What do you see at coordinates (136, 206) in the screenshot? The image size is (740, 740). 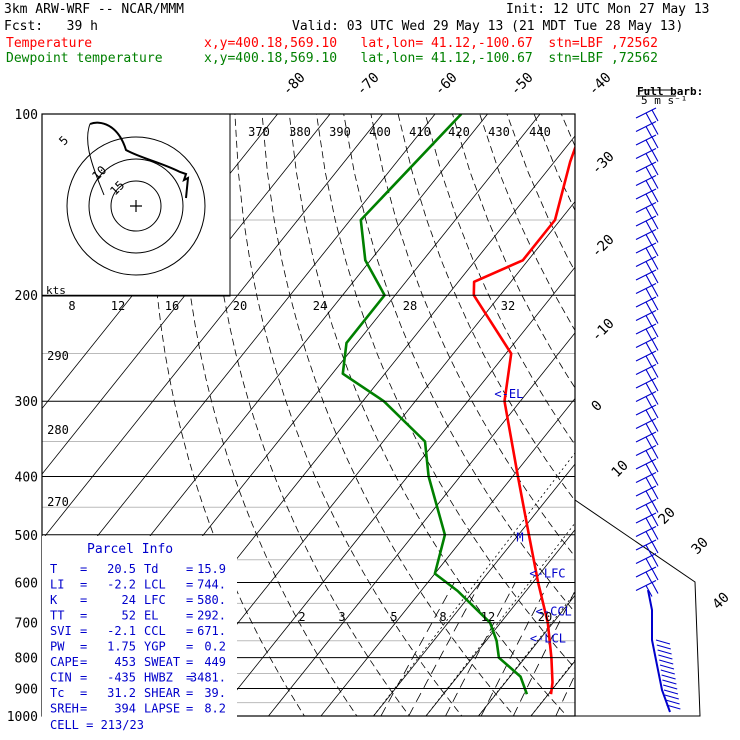 I see `hodograph-center-icon` at bounding box center [136, 206].